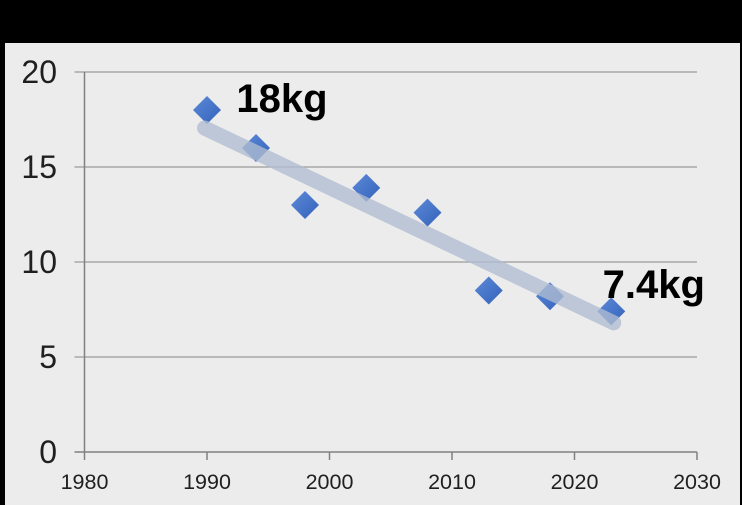 The height and width of the screenshot is (505, 742). I want to click on x-tick-label: 2020, so click(575, 482).